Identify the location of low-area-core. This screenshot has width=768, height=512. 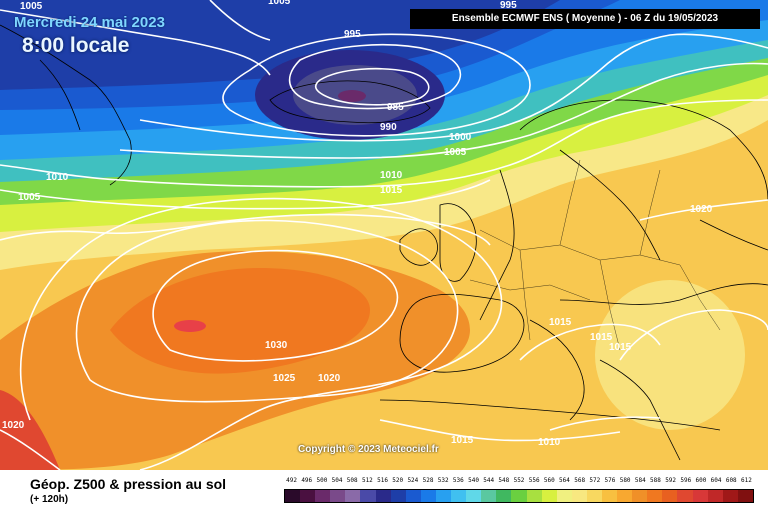
(352, 96).